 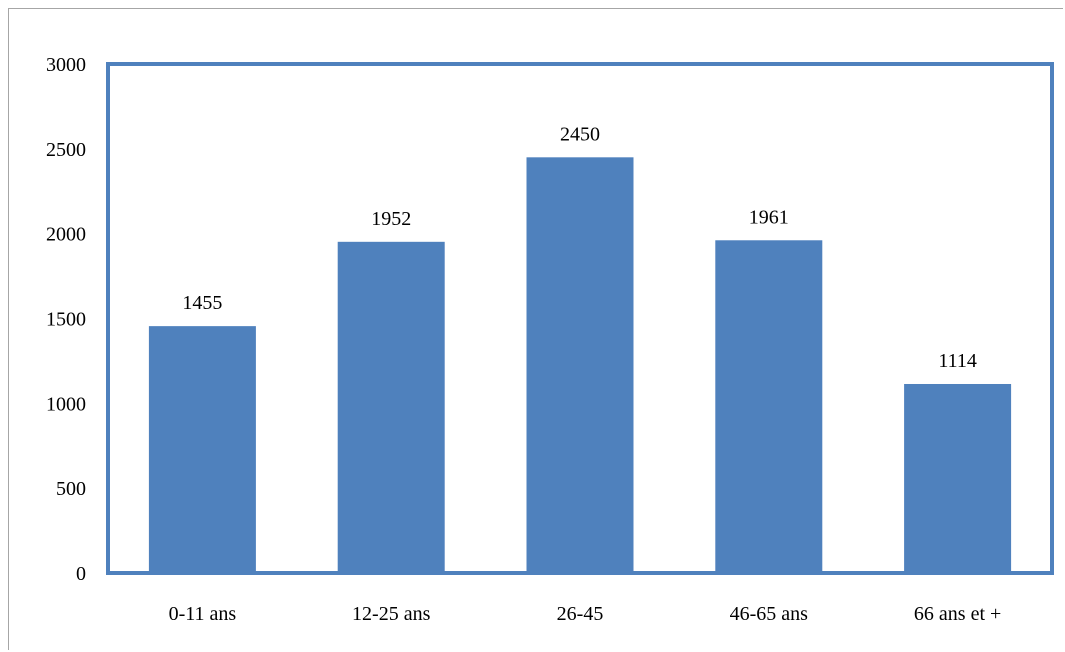 I want to click on x-tick-label: 66 ans et +, so click(x=957, y=614).